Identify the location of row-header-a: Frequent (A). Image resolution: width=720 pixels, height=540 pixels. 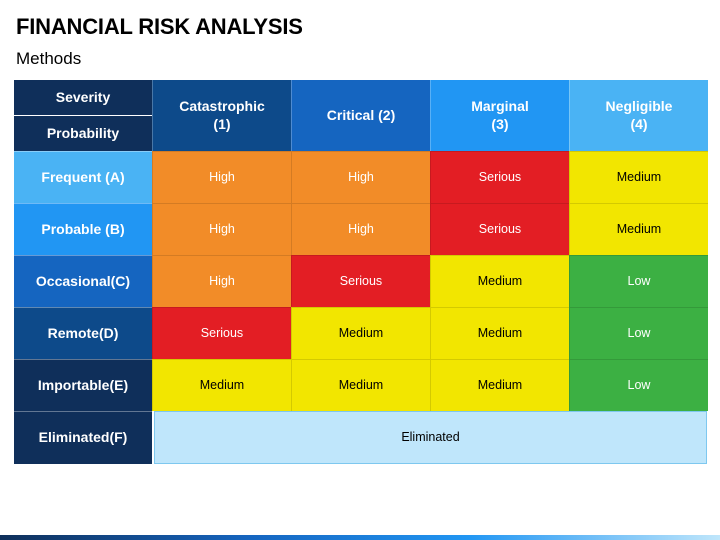
(83, 177).